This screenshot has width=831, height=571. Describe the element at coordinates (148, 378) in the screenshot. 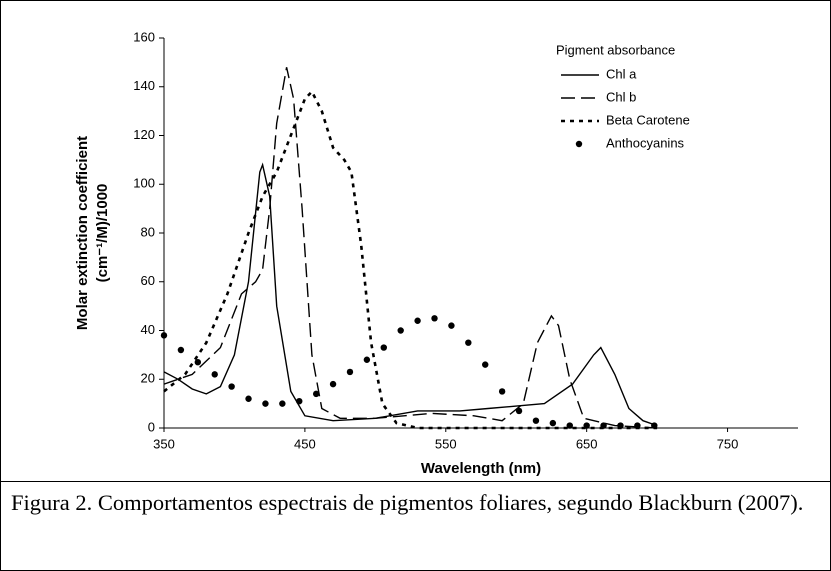

I see `y-tick-label: 20` at that location.